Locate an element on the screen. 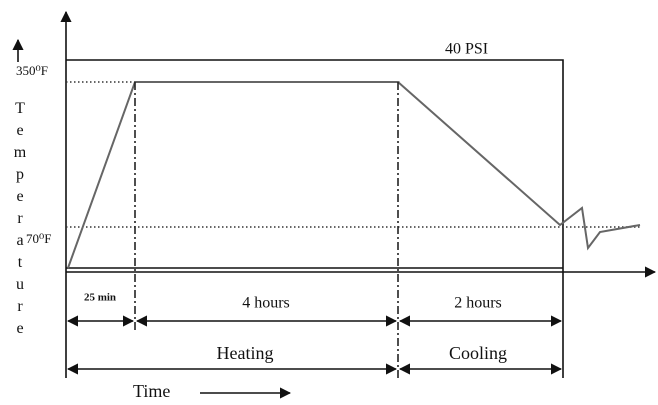 The width and height of the screenshot is (658, 405). phase-label: Cooling is located at coordinates (478, 353).